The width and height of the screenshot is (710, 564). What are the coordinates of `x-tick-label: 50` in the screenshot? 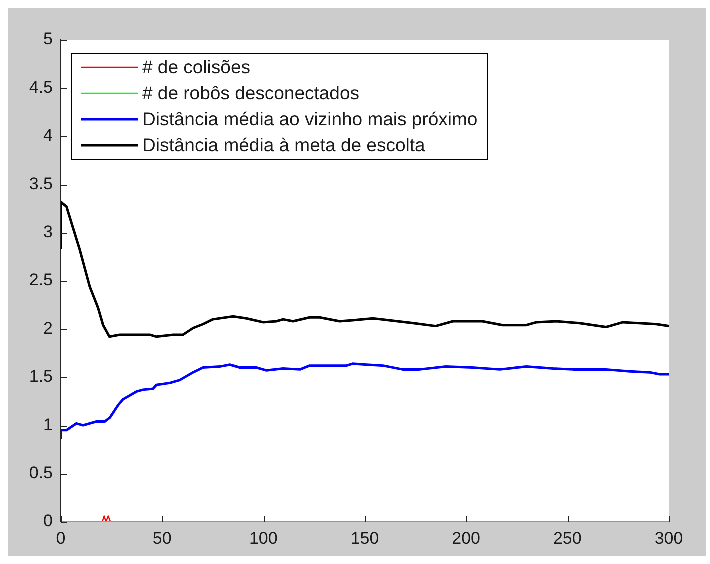 It's located at (162, 538).